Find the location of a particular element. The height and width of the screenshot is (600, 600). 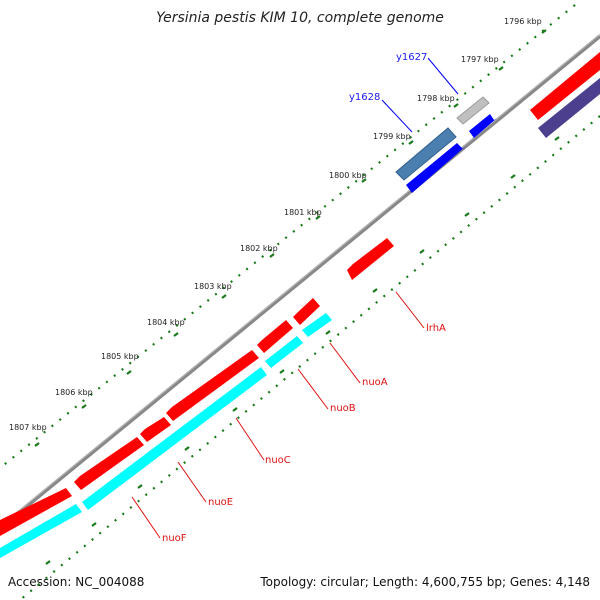

y1628-leader is located at coordinates (397, 116).